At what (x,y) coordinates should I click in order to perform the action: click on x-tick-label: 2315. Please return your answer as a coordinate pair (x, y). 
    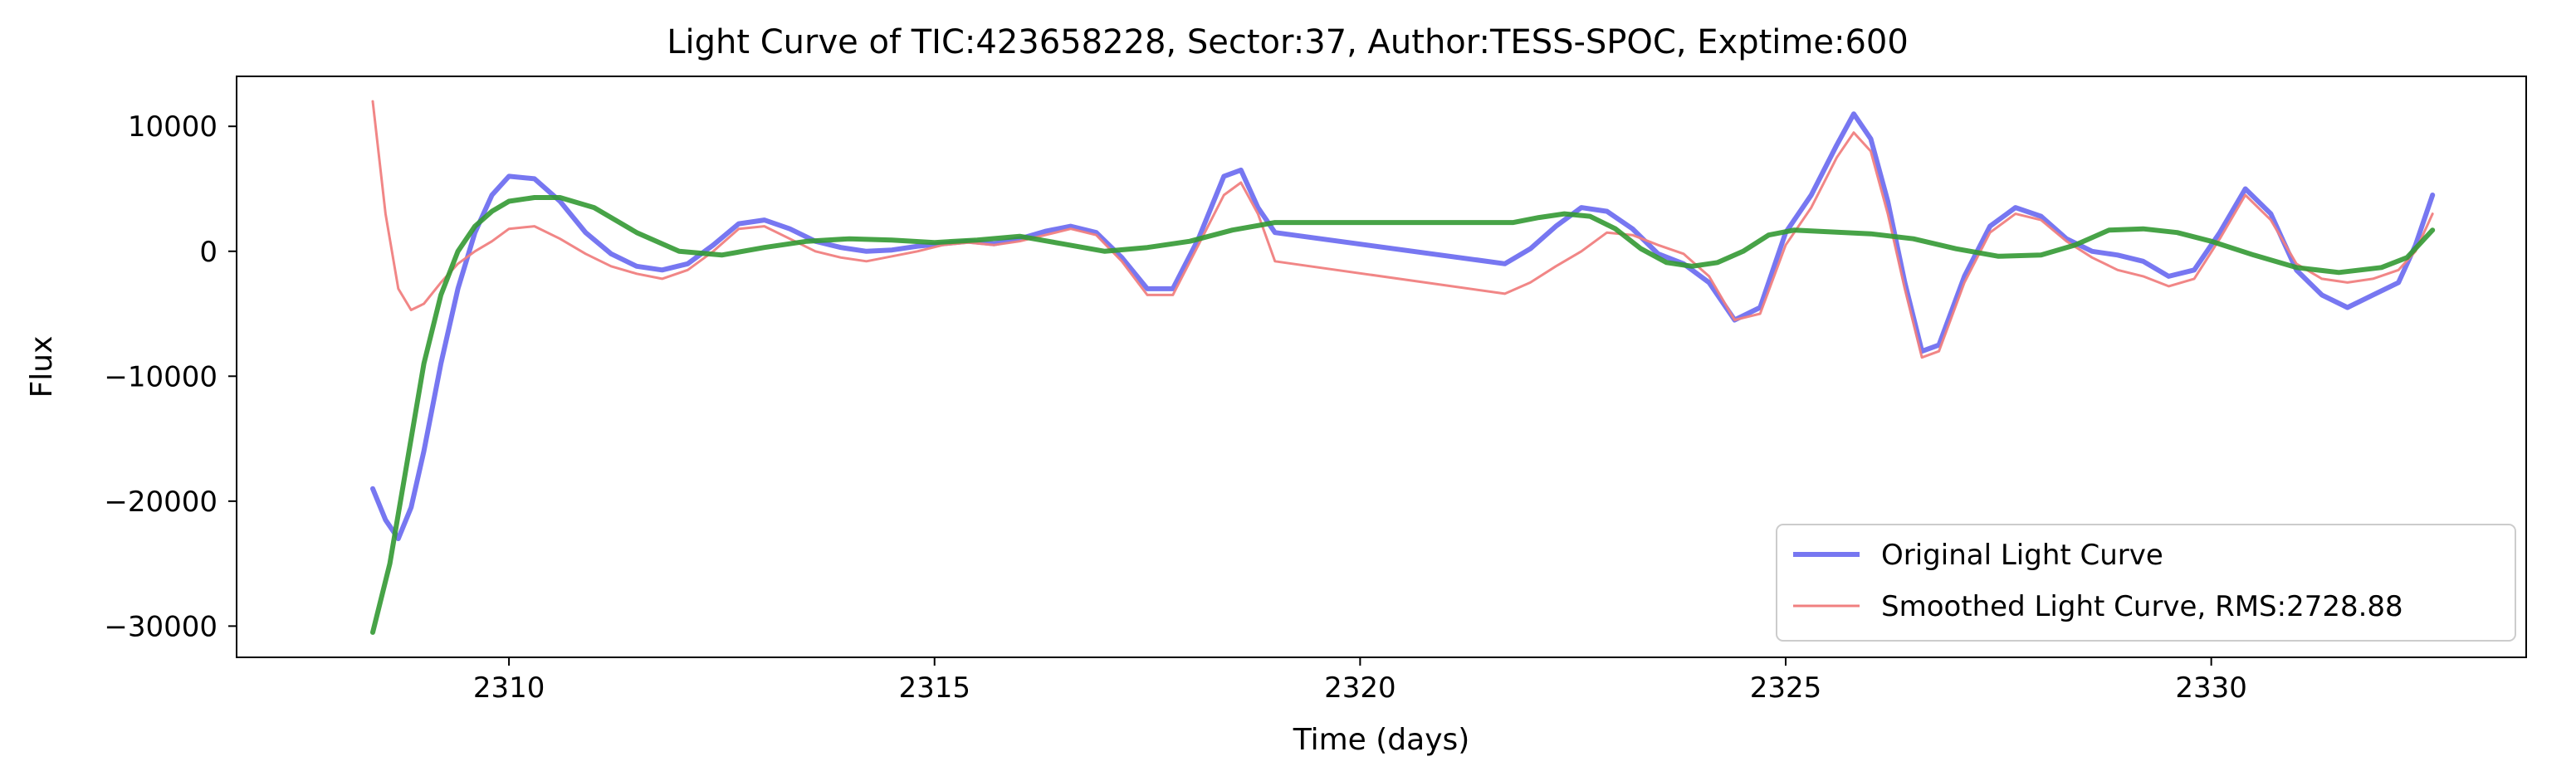
    Looking at the image, I should click on (934, 688).